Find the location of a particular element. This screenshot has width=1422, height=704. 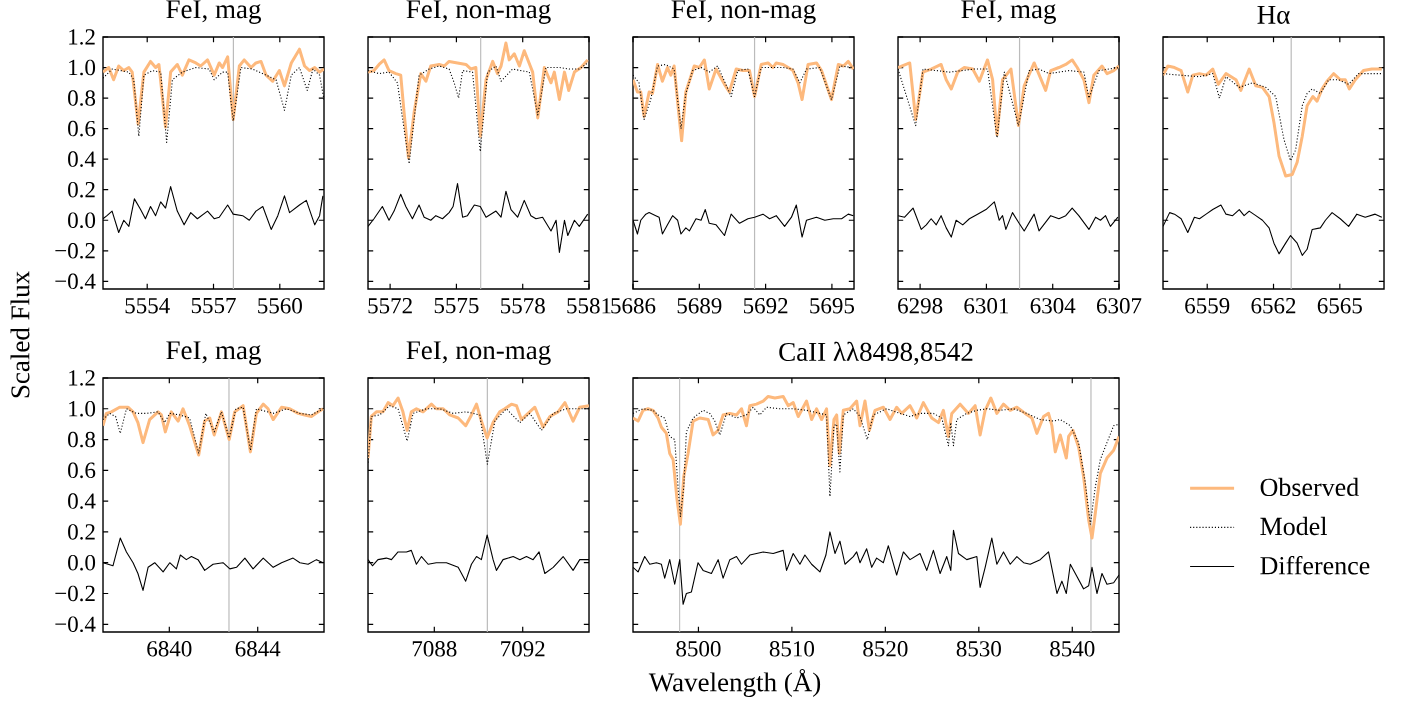

x-tick-label: 5686 is located at coordinates (633, 306).